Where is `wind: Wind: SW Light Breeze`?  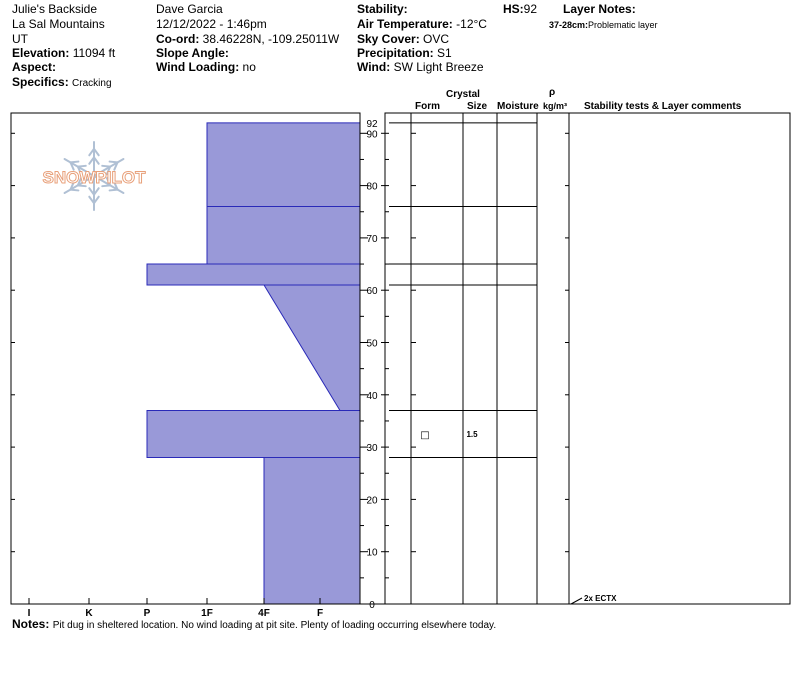 wind: Wind: SW Light Breeze is located at coordinates (420, 67).